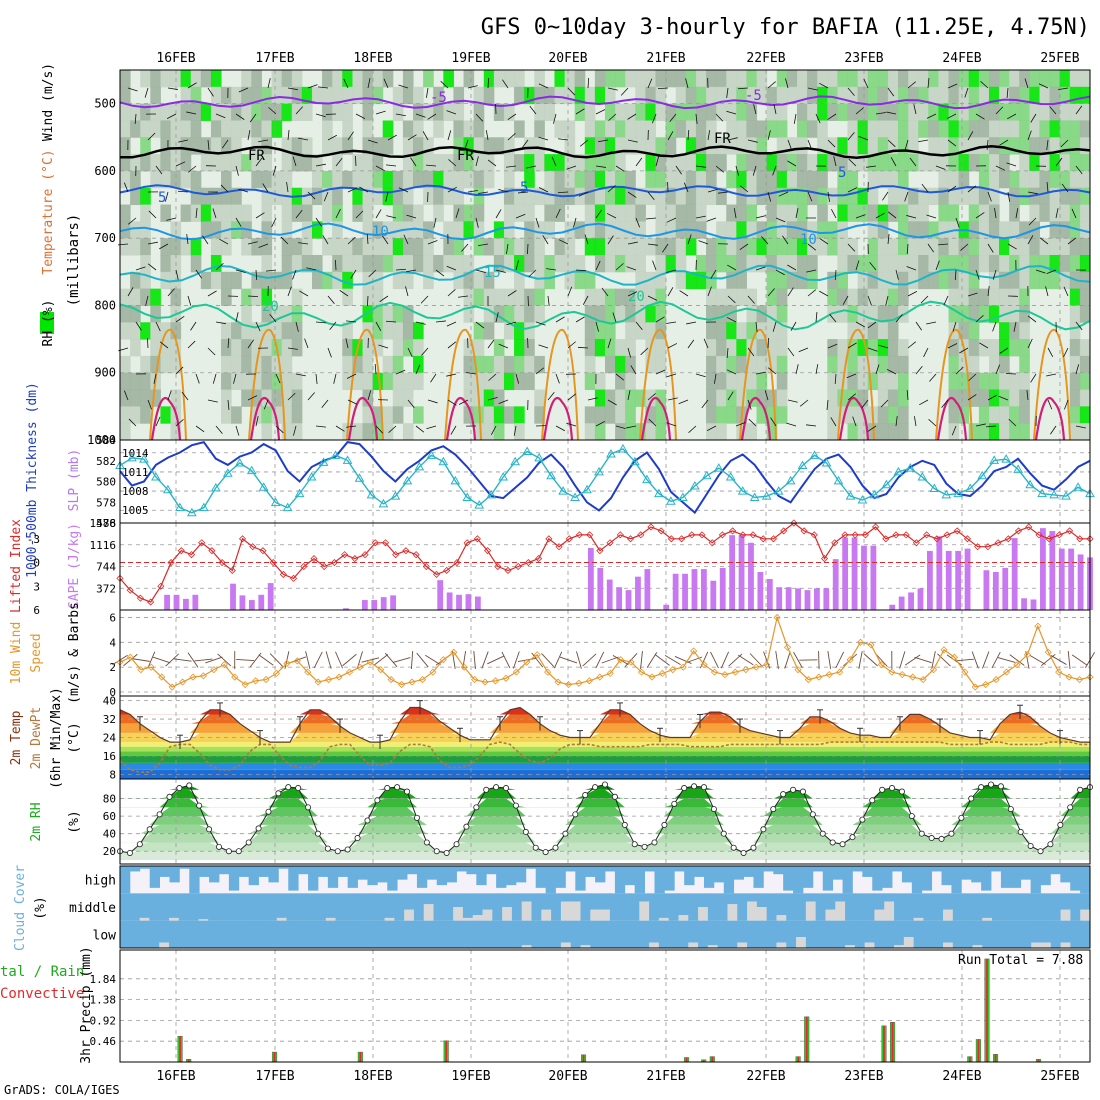 This screenshot has height=1100, width=1100. What do you see at coordinates (267, 384) in the screenshot?
I see `warm-contour` at bounding box center [267, 384].